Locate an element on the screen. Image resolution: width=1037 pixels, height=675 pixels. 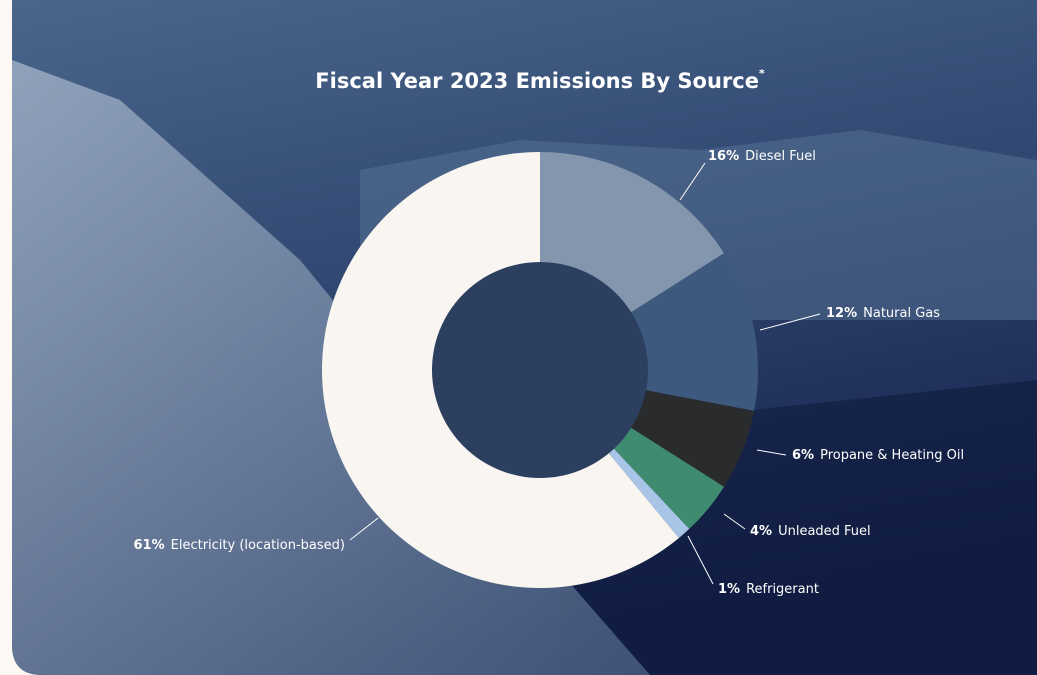
donut-hole is located at coordinates (540, 370).